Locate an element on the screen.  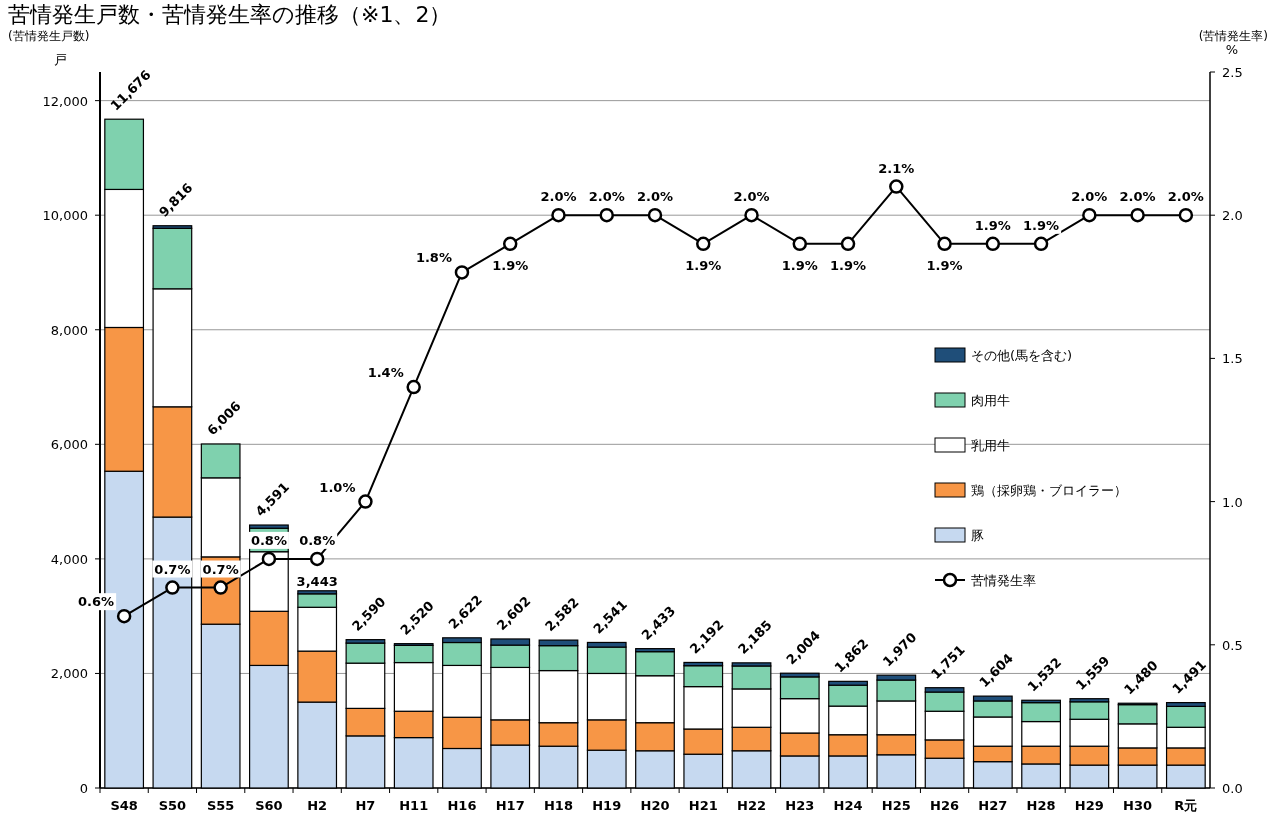
x-tick-label: S55 is located at coordinates (220, 805).